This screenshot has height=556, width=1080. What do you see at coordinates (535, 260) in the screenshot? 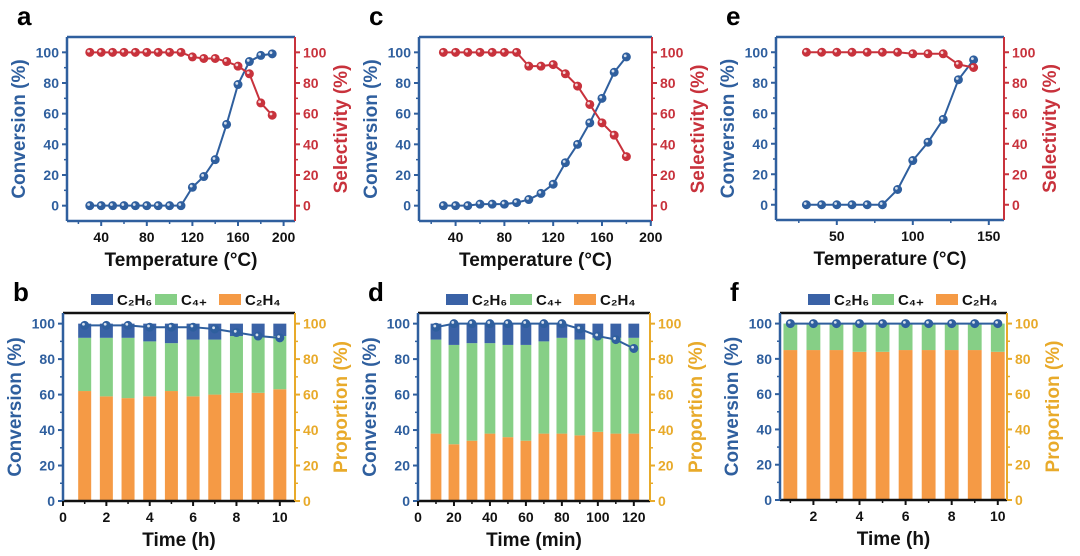
I see `x-axis-label: Temperature (°C)` at bounding box center [535, 260].